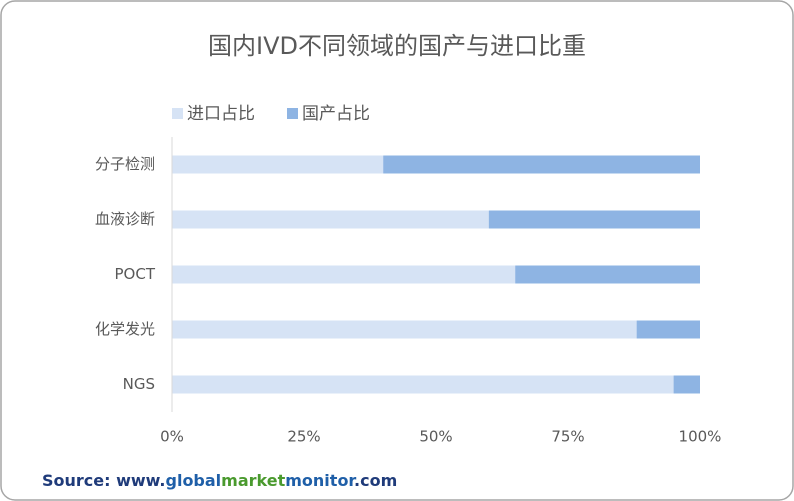 This screenshot has height=501, width=794. Describe the element at coordinates (700, 437) in the screenshot. I see `x-tick-label: 100%` at that location.